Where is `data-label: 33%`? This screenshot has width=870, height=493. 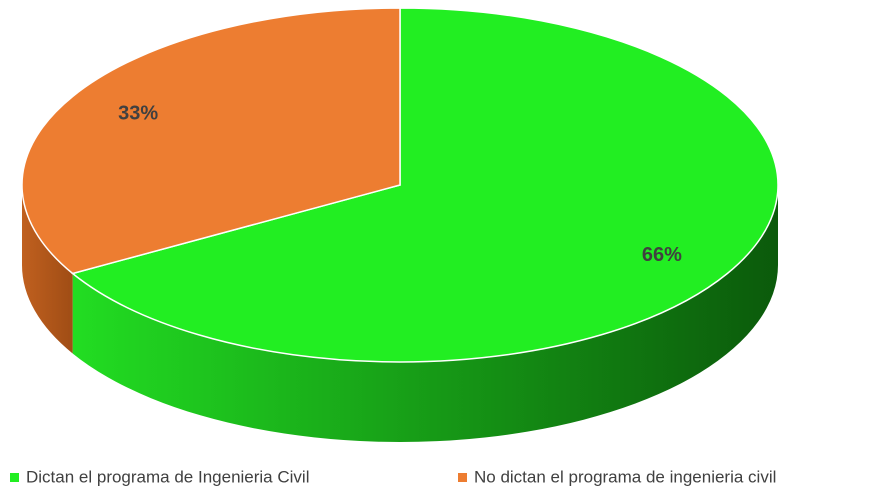 data-label: 33% is located at coordinates (138, 113).